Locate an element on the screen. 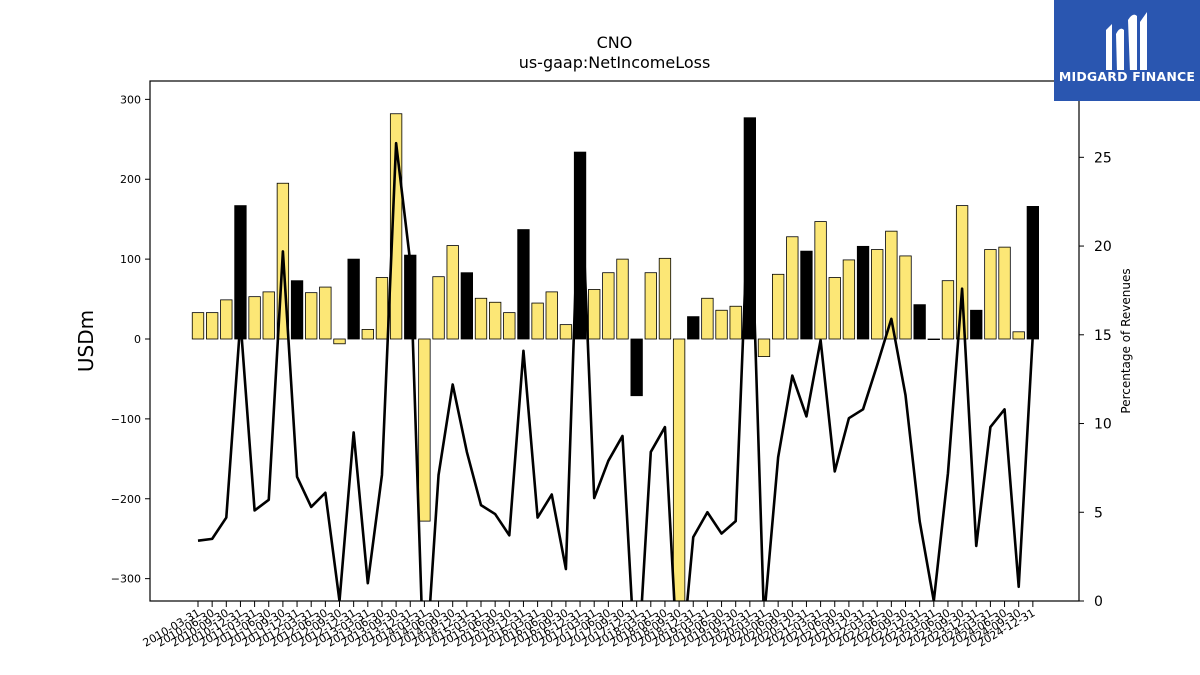  chart-subtitle: us-gaap:NetIncomeLoss is located at coordinates (614, 62).